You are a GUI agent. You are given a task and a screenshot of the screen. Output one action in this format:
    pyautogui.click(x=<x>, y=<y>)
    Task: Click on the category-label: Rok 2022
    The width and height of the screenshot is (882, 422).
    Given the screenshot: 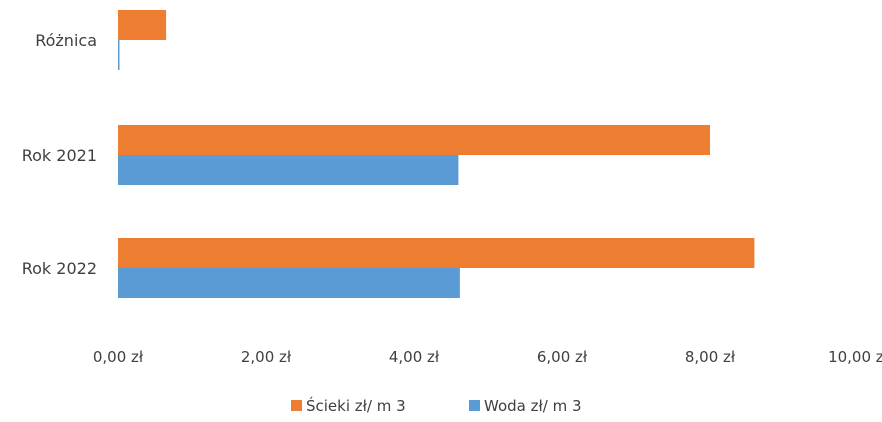 What is the action you would take?
    pyautogui.click(x=59, y=268)
    